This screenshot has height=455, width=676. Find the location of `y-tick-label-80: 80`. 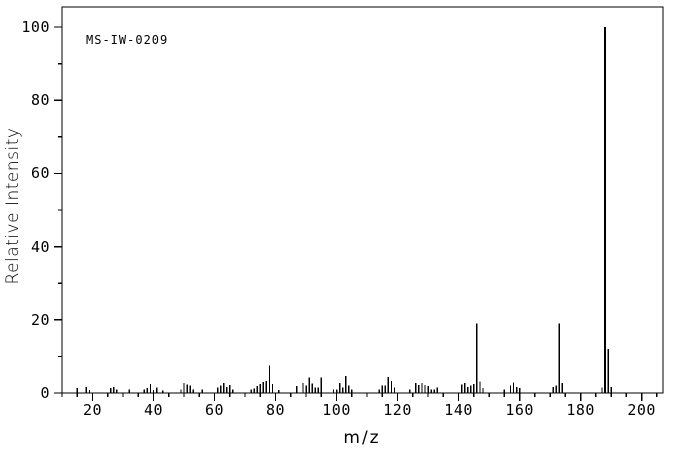

y-tick-label-80: 80 is located at coordinates (40, 100).